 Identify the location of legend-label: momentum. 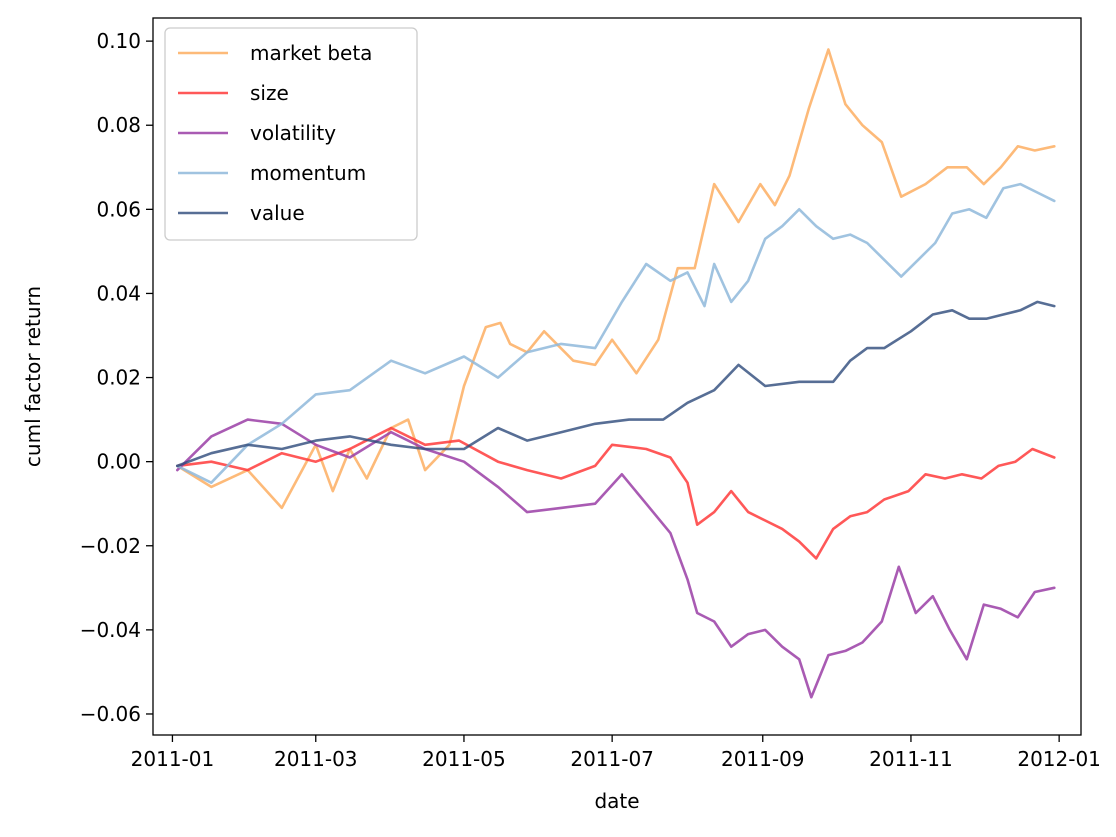
(308, 173).